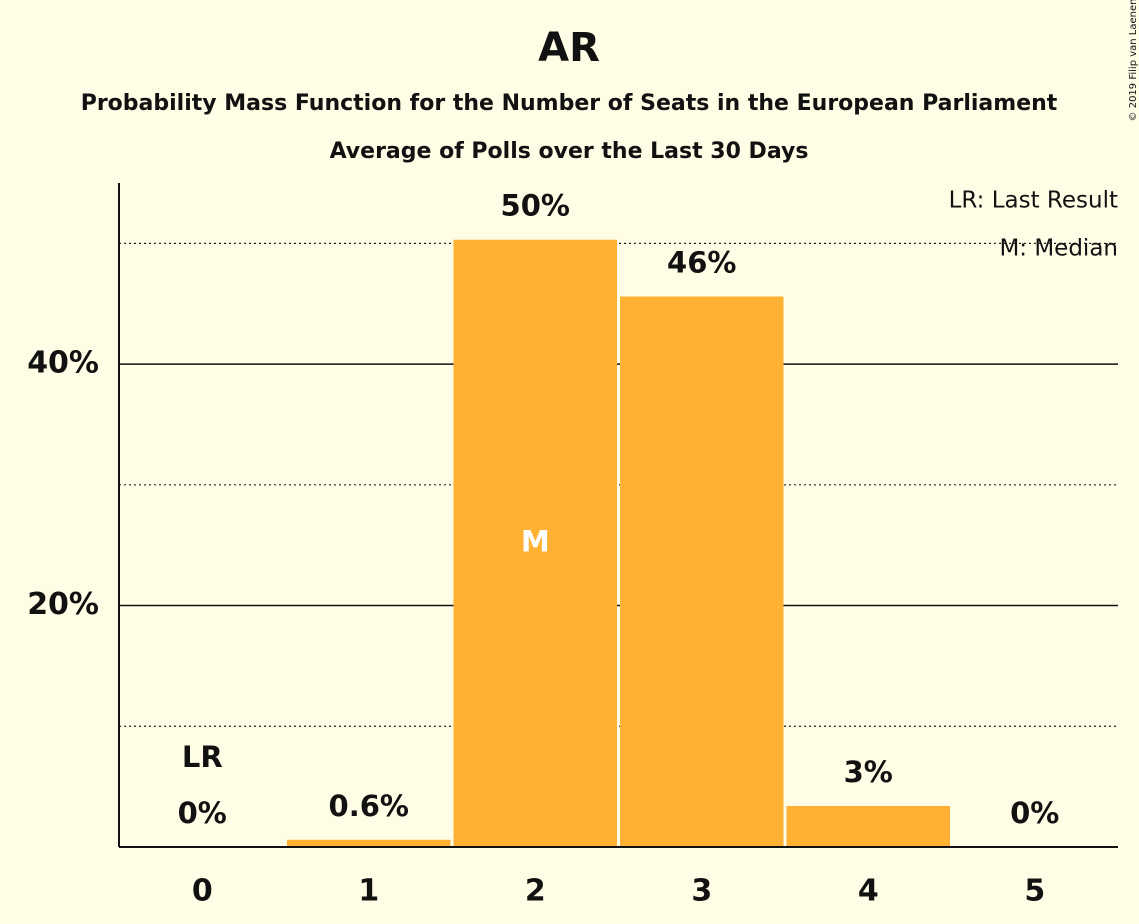 The width and height of the screenshot is (1139, 924). Describe the element at coordinates (63, 604) in the screenshot. I see `y-tick-label: 20%` at that location.